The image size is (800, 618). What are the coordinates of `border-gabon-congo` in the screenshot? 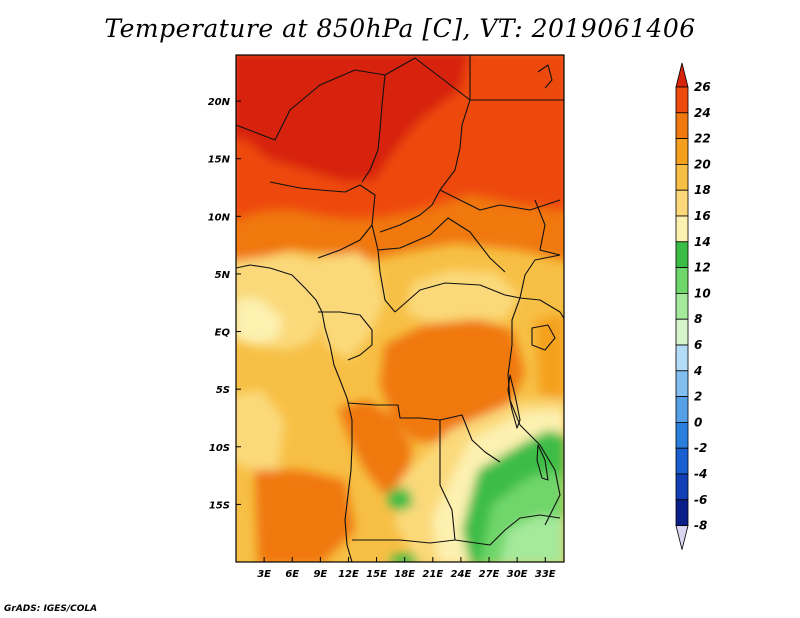 It's located at (345, 336).